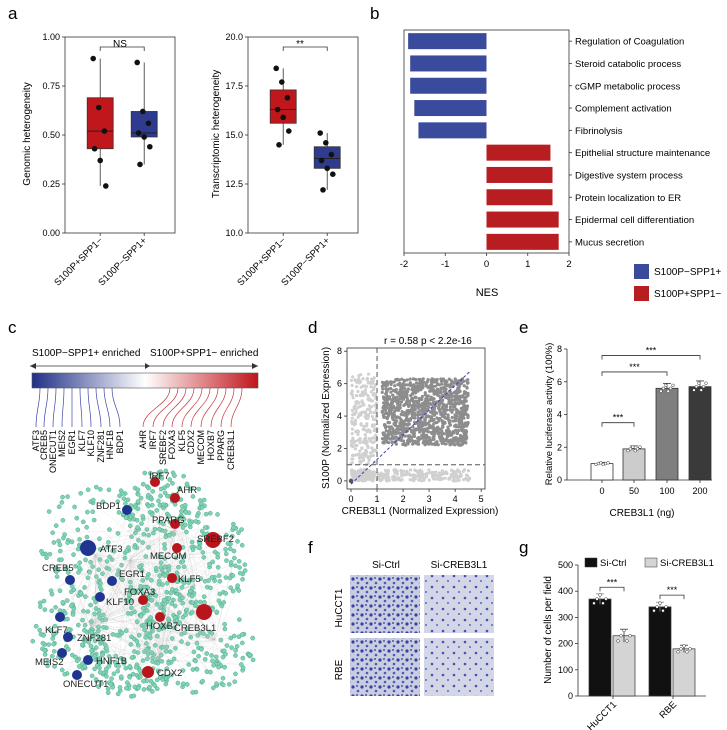  What do you see at coordinates (132, 574) in the screenshot?
I see `panel-c-tf-label: EGR1` at bounding box center [132, 574].